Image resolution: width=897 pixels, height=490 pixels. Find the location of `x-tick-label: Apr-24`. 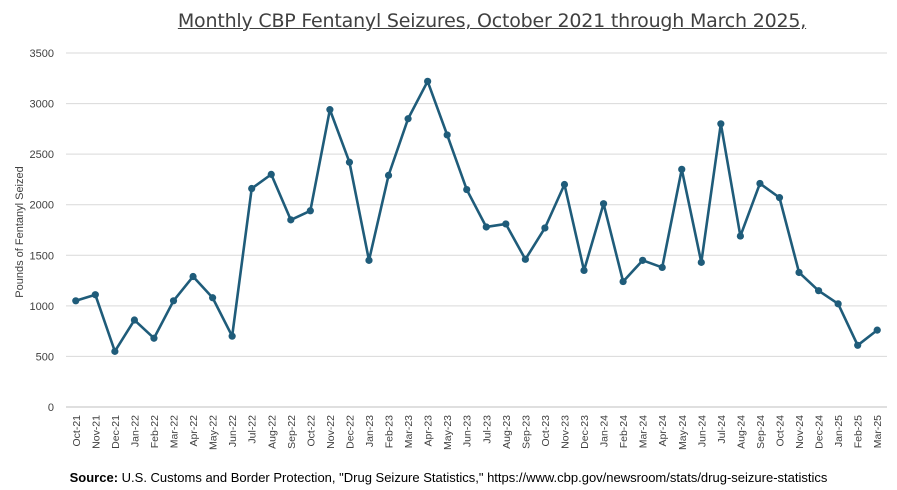

x-tick-label: Apr-24 is located at coordinates (663, 431).